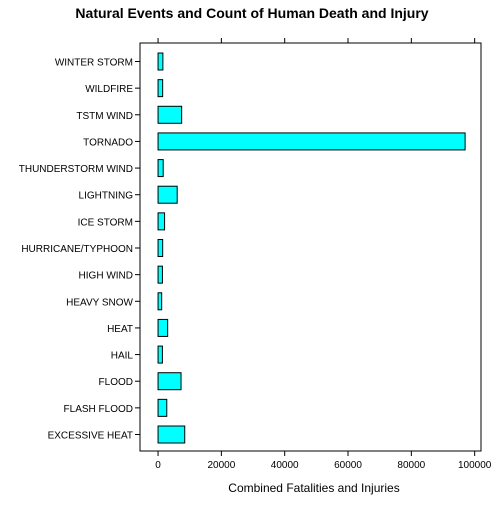 The height and width of the screenshot is (509, 504). What do you see at coordinates (106, 276) in the screenshot?
I see `y-tick-label: HIGH WIND` at bounding box center [106, 276].